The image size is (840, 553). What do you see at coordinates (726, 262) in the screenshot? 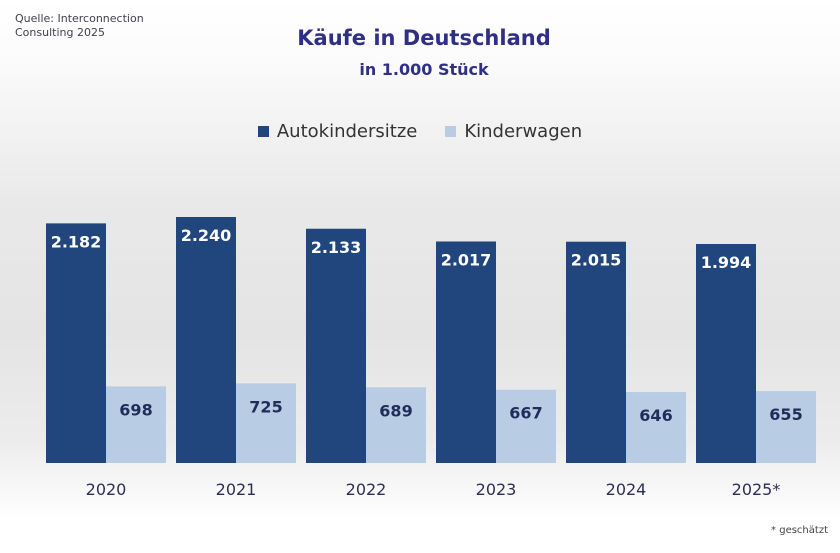
I see `data-label: 1.994` at bounding box center [726, 262].